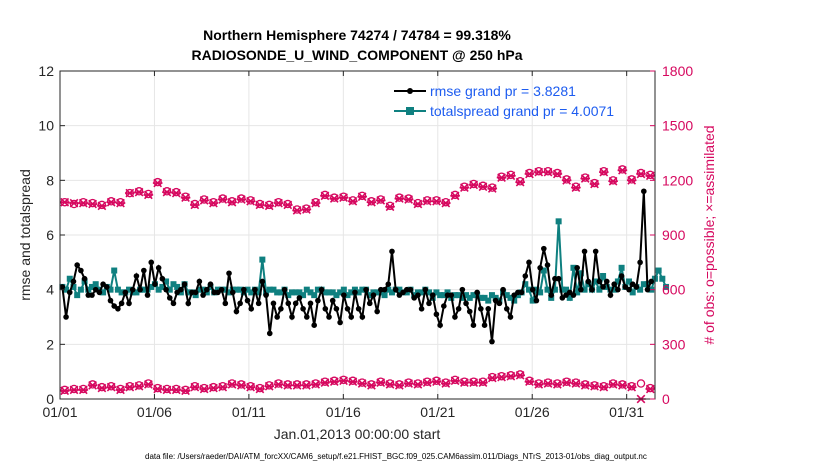  Describe the element at coordinates (50, 344) in the screenshot. I see `y-tick-label: 2` at that location.